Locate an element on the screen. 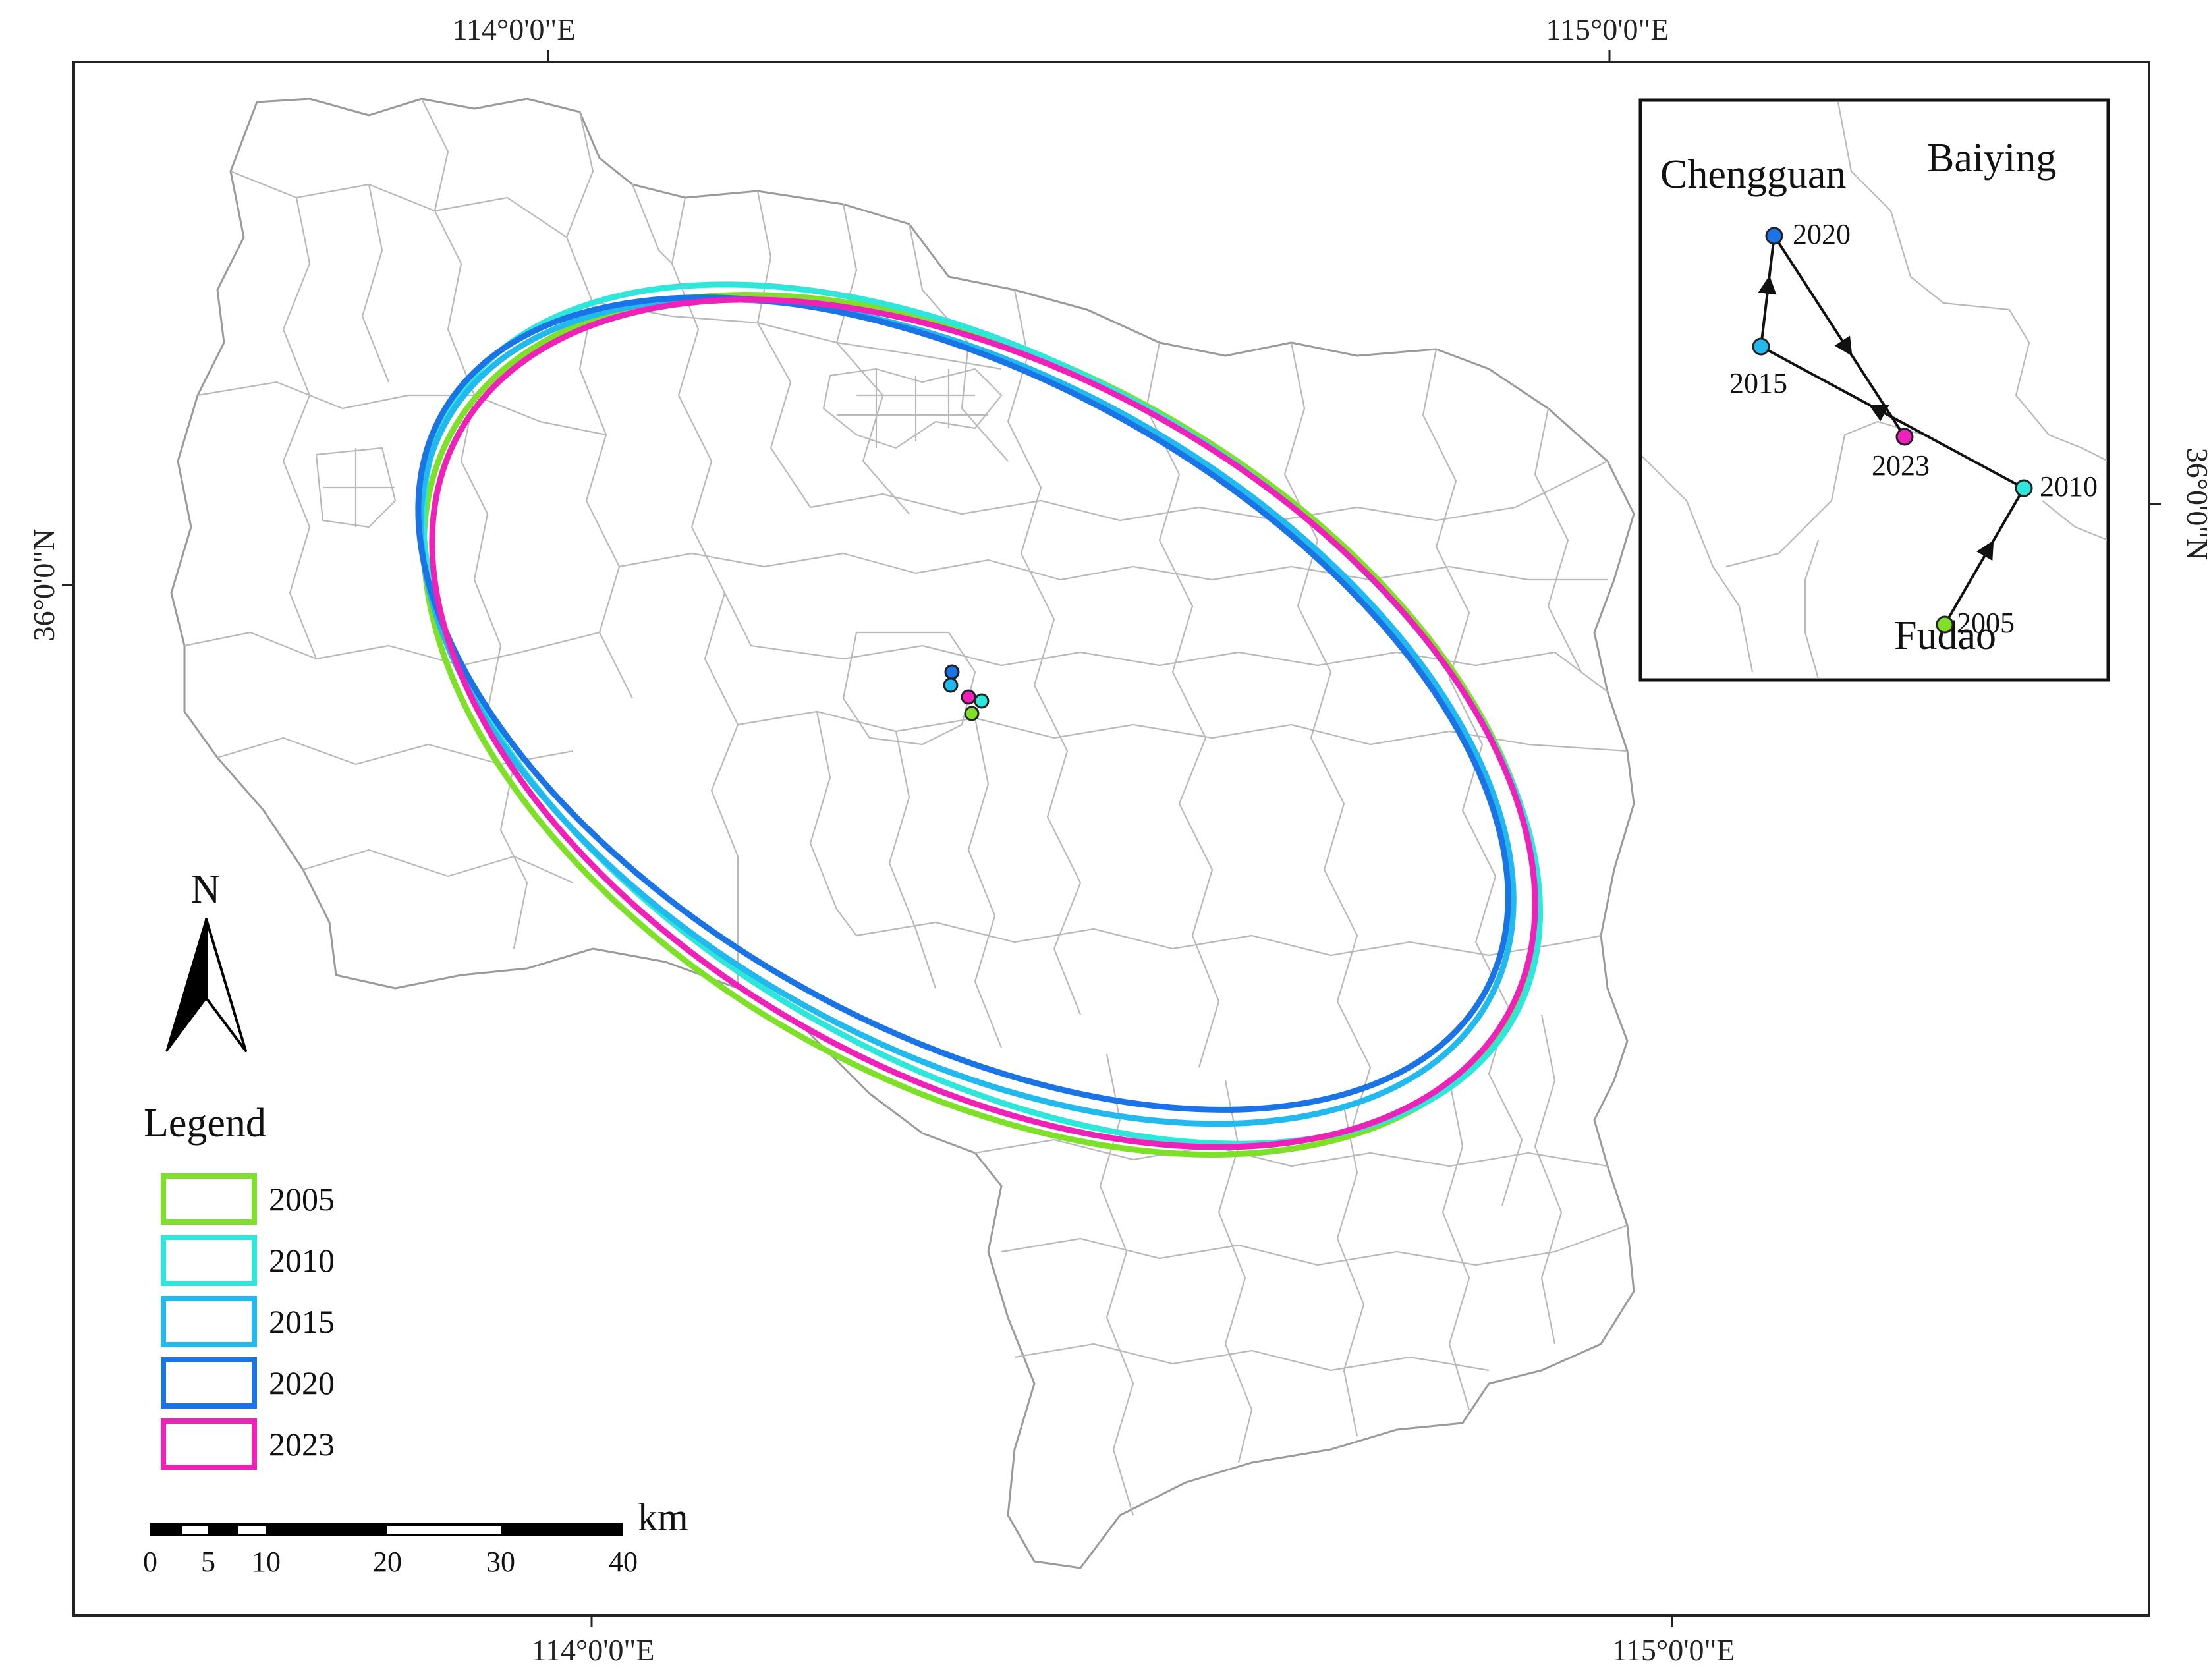 This screenshot has height=1680, width=2209. scale-tick-20: 20 is located at coordinates (387, 1562).